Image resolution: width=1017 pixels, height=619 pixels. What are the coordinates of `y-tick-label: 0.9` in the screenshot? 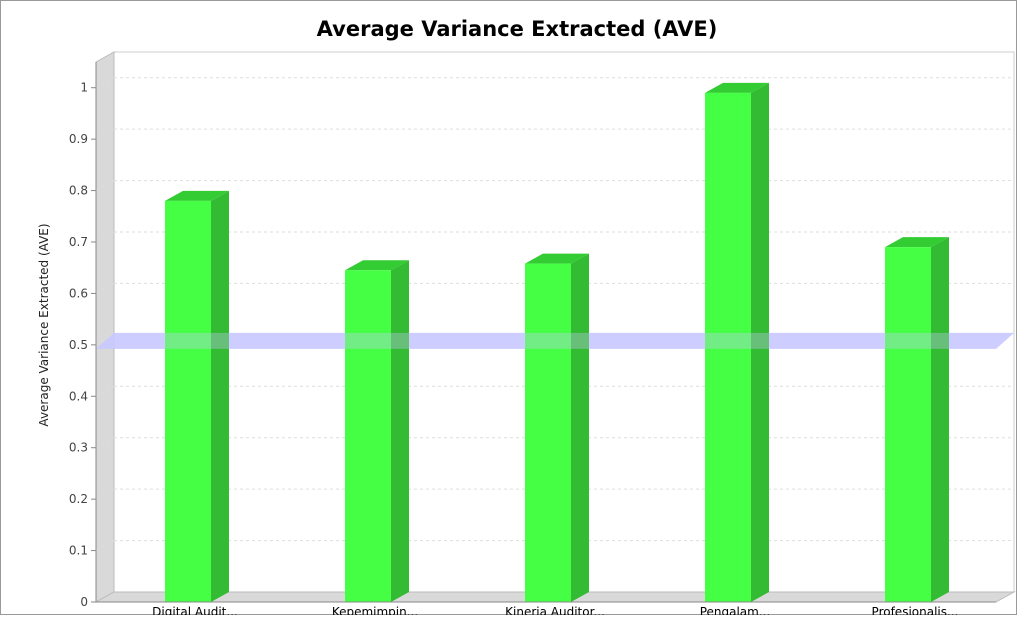 It's located at (78, 139).